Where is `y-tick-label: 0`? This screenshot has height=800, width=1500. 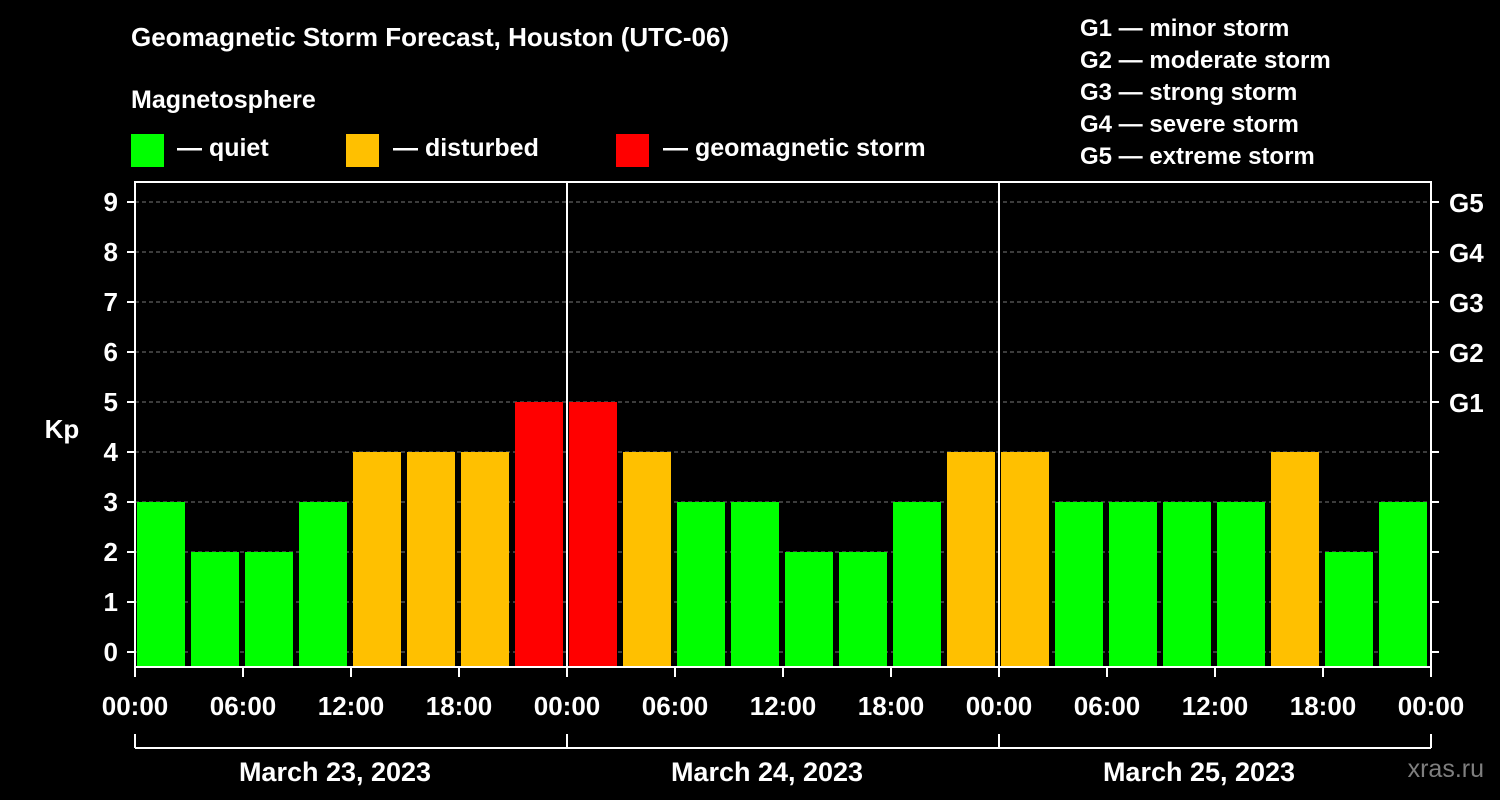
y-tick-label: 0 is located at coordinates (111, 652).